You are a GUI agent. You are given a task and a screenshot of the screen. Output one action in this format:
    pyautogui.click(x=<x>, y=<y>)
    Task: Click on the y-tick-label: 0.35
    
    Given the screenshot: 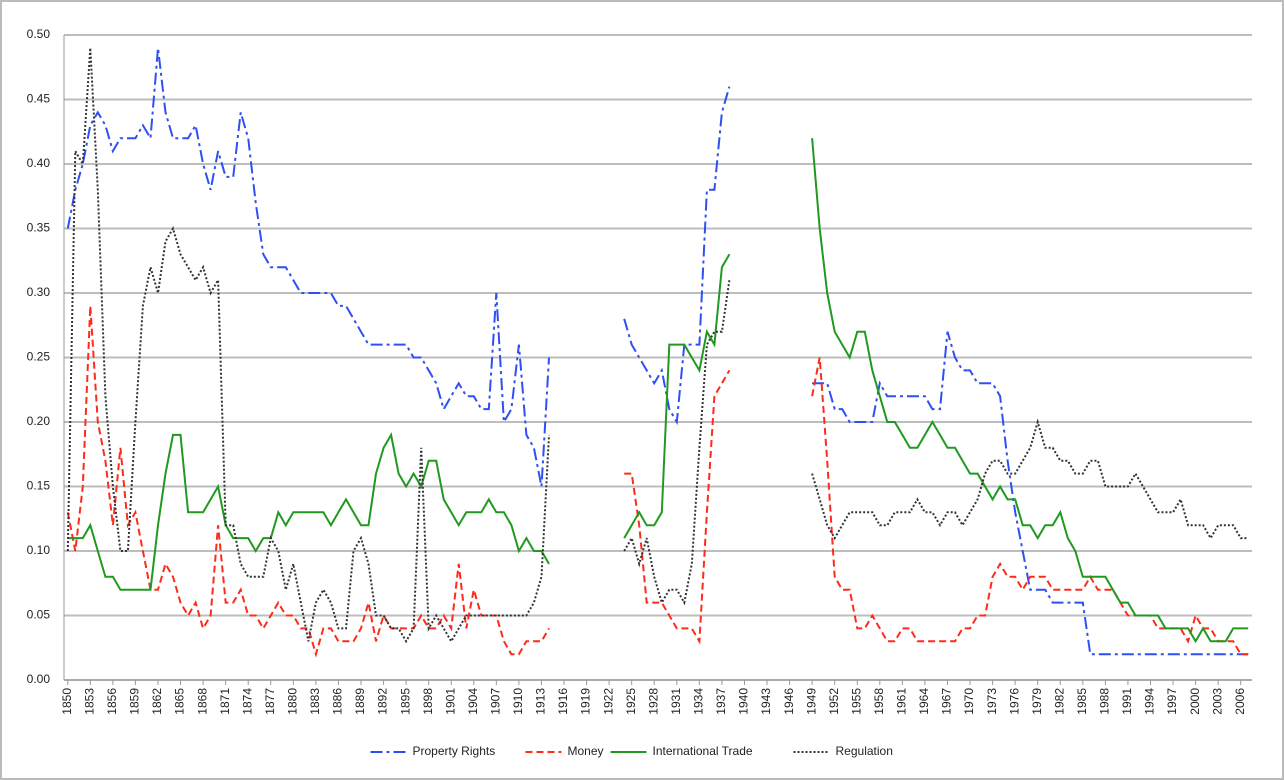 What is the action you would take?
    pyautogui.click(x=39, y=228)
    